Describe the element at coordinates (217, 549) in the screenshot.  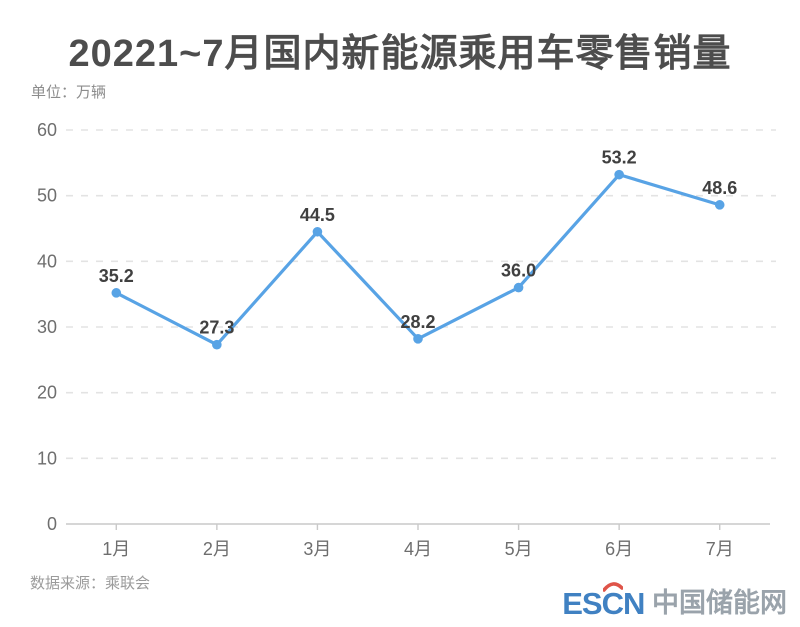
I see `x-axis-tick-label: 2月` at that location.